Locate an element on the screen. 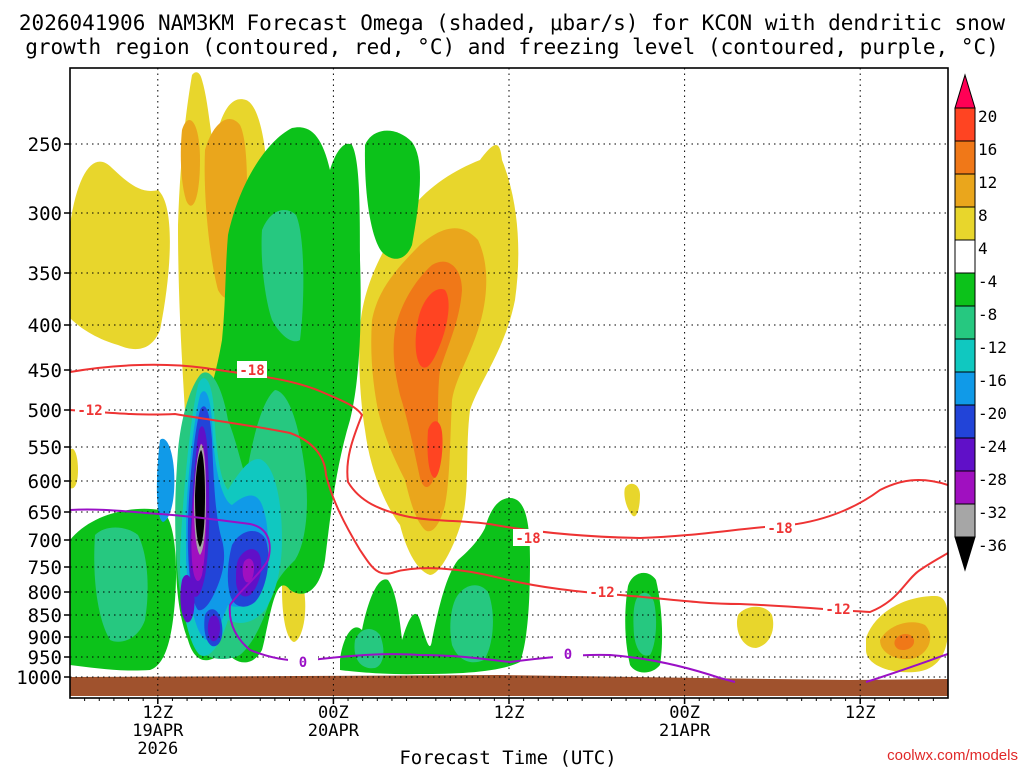  colorbar-label: -28 is located at coordinates (992, 479).